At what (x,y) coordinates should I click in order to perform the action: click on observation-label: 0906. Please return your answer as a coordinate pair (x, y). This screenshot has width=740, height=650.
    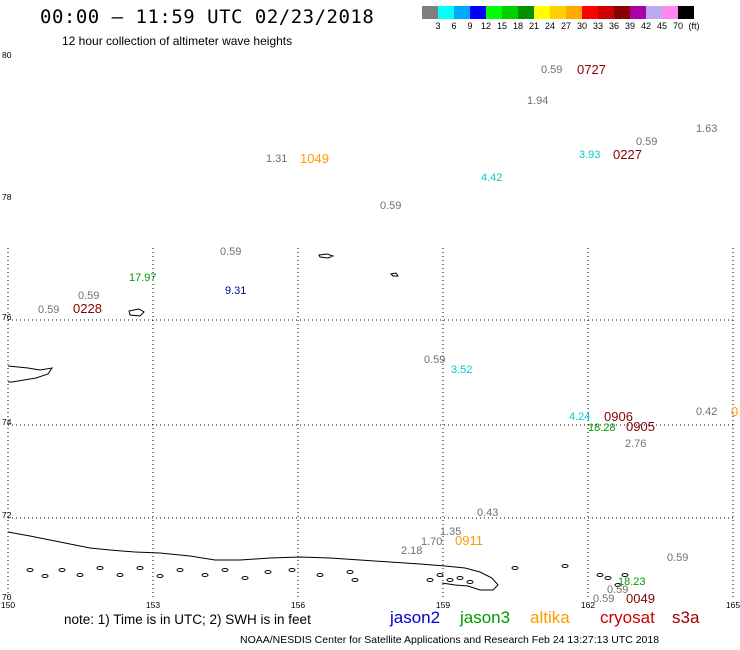
    Looking at the image, I should click on (618, 416).